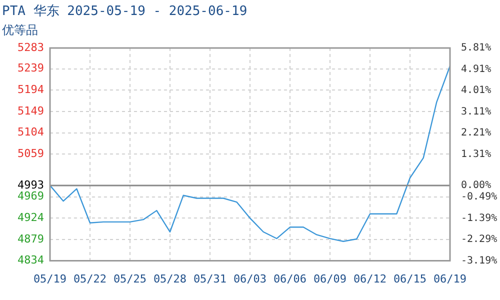 The image size is (500, 300). I want to click on x-tick-label: 06/19, so click(450, 279).